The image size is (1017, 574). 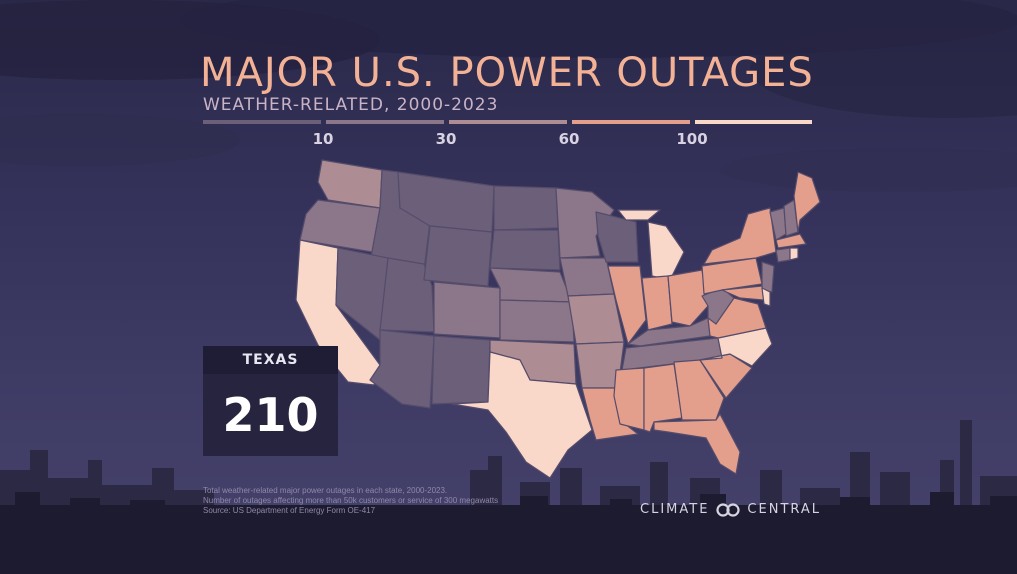 I want to click on state-north-dakota, so click(x=526, y=208).